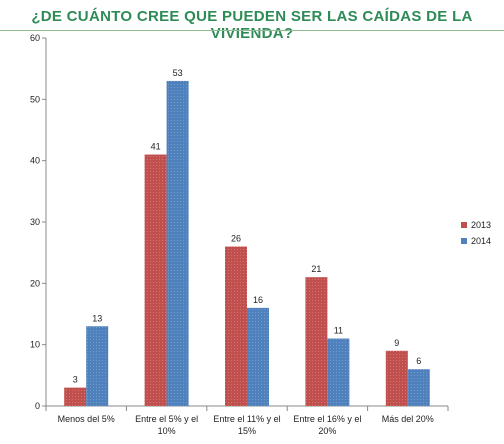 This screenshot has height=444, width=504. I want to click on legend-swatch-2014, so click(464, 241).